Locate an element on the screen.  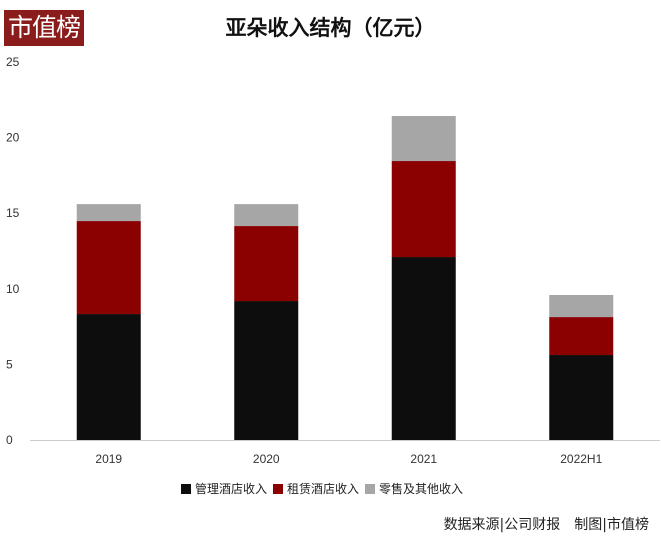
source-note: 数据来源|公司财报 制图|市值榜 is located at coordinates (546, 525).